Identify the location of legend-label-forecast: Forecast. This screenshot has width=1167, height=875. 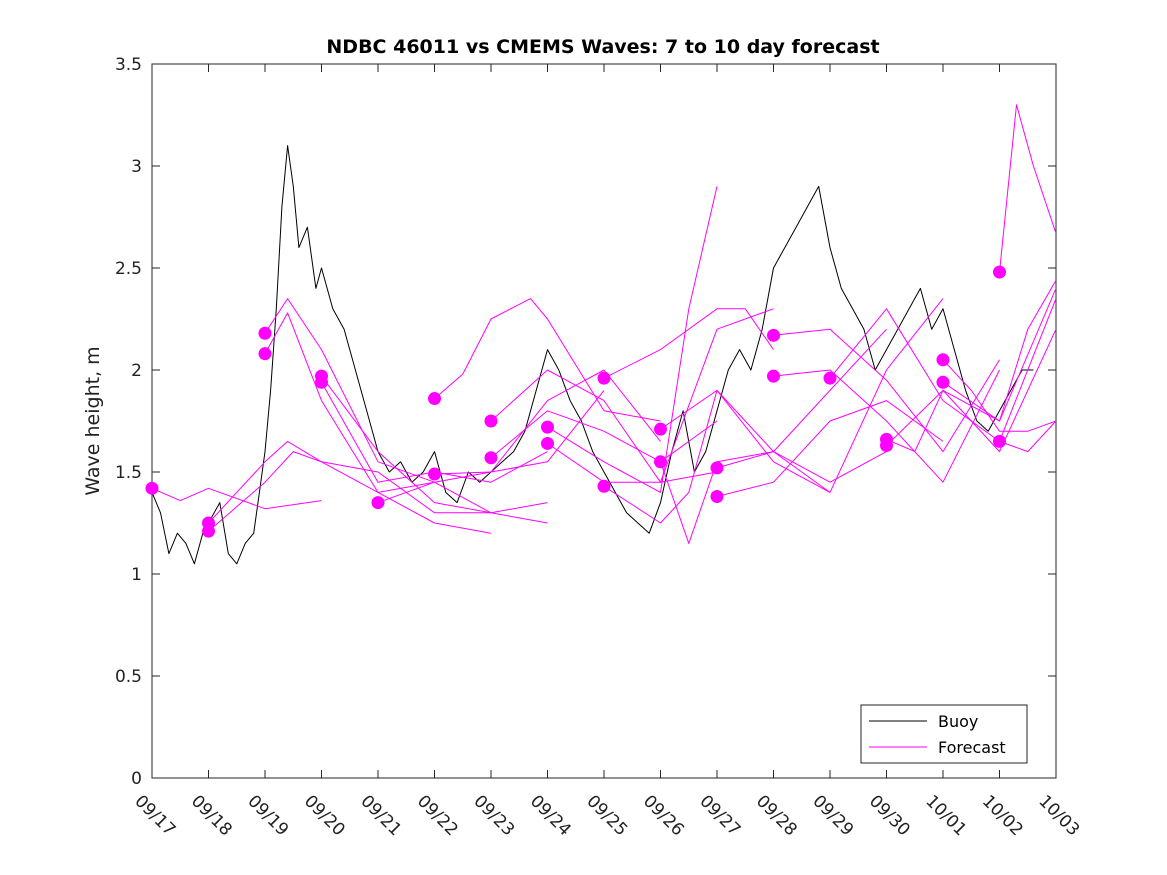
(972, 747).